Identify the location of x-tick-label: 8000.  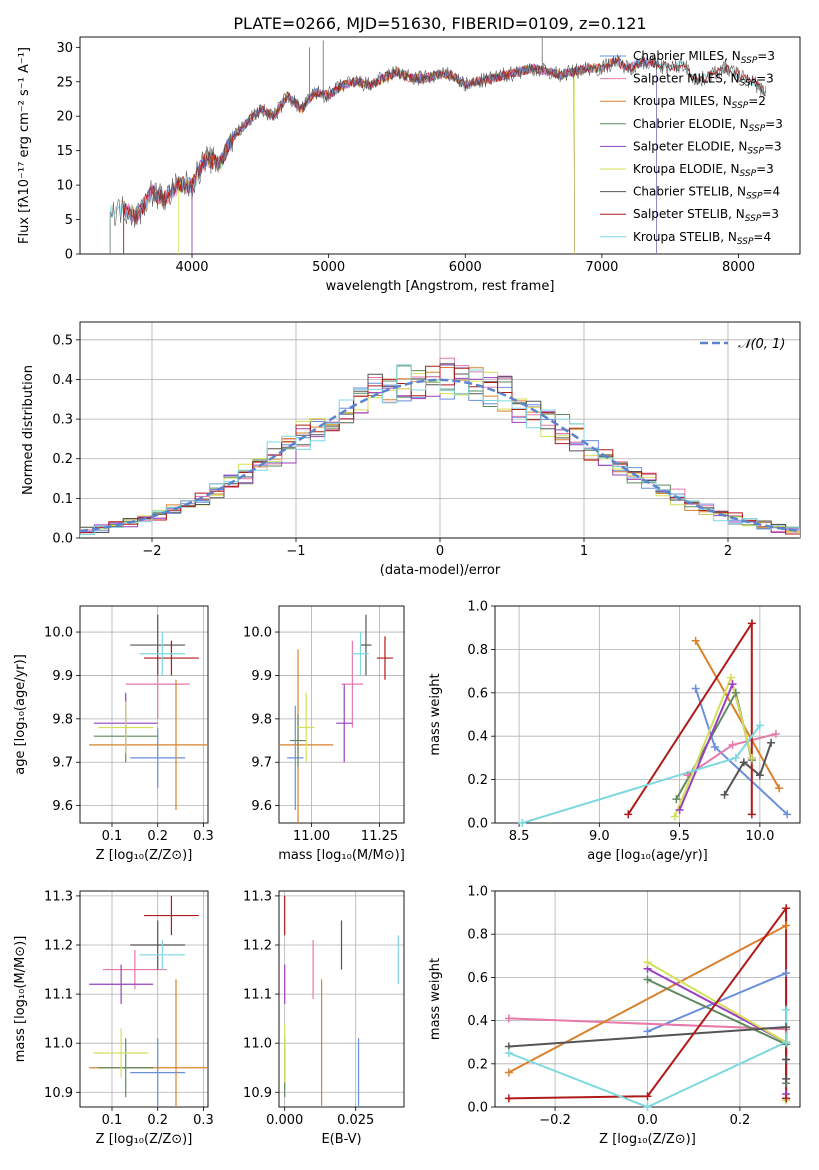
(738, 267).